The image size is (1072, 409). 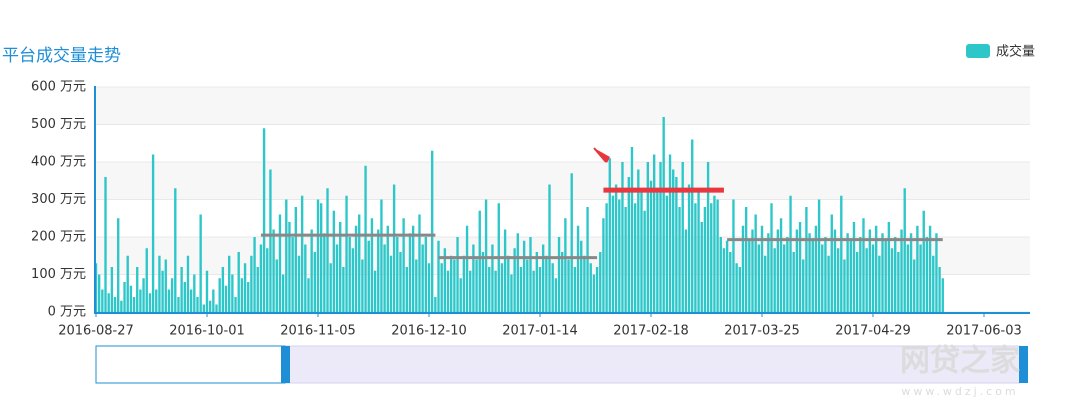 I want to click on x-tick-label: 2017-03-25, so click(x=762, y=331).